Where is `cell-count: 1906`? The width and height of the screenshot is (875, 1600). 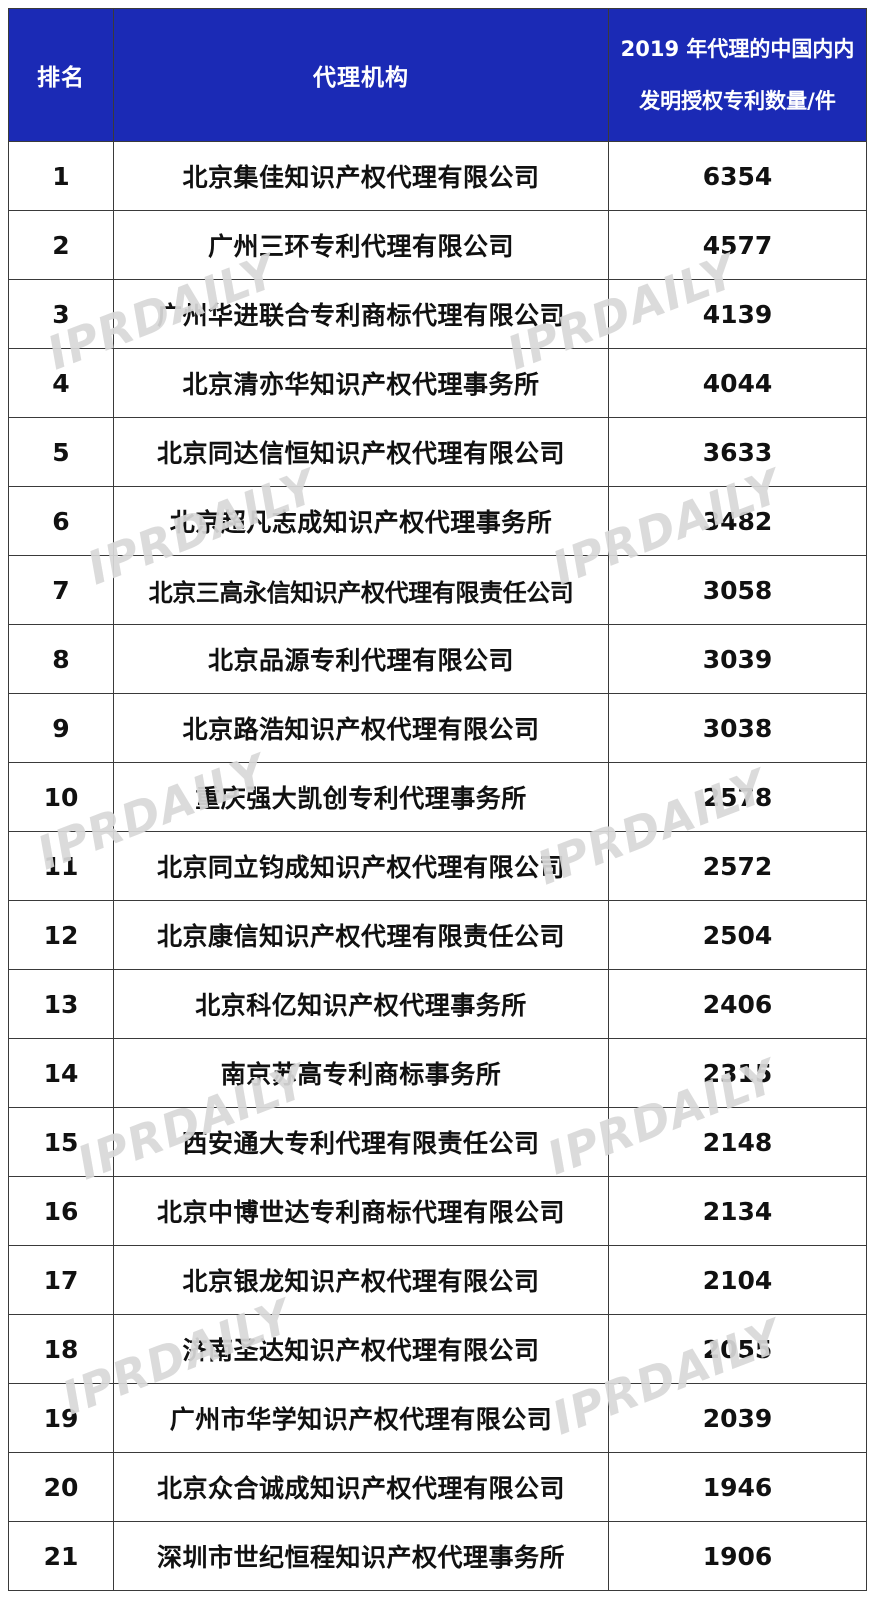
cell-count: 1906 is located at coordinates (737, 1556).